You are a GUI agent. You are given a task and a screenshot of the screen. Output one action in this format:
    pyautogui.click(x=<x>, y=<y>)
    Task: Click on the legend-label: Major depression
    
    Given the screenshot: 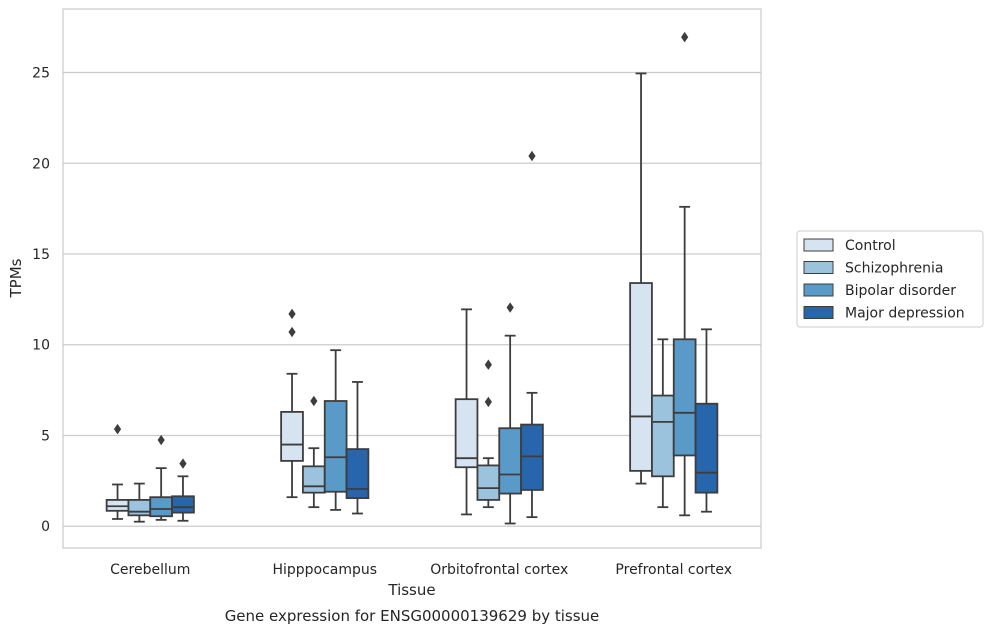 What is the action you would take?
    pyautogui.click(x=905, y=314)
    